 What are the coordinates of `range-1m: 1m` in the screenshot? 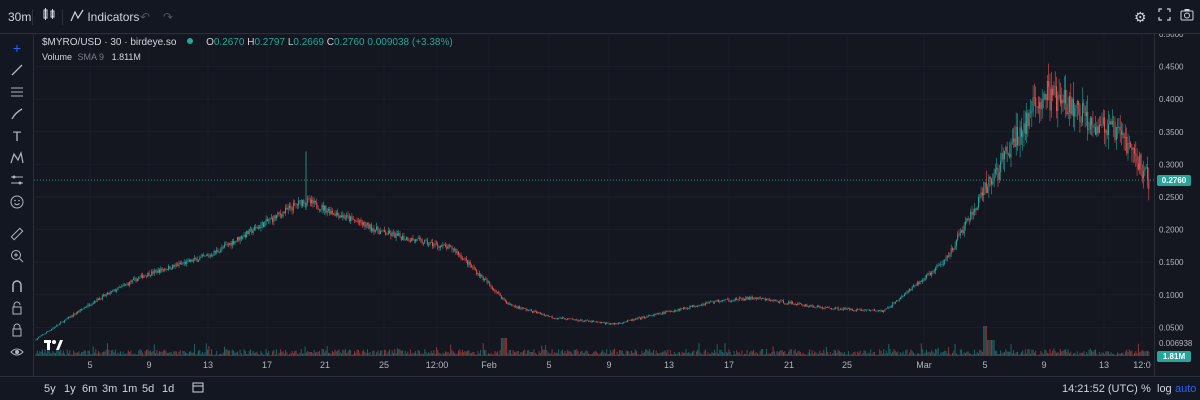 It's located at (130, 389).